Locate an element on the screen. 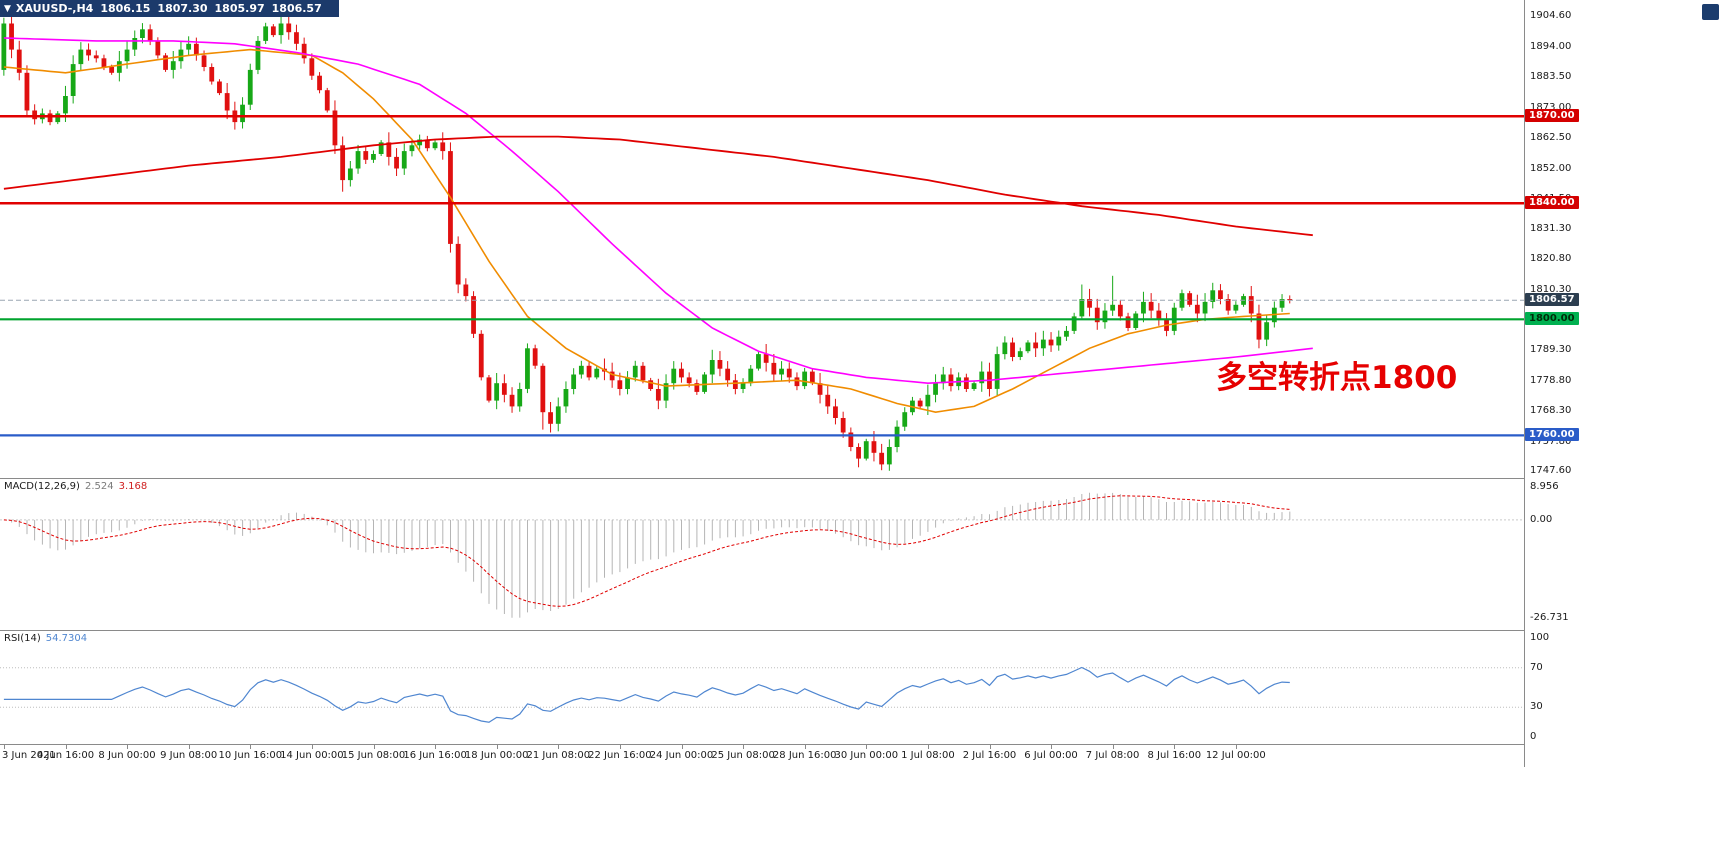 The height and width of the screenshot is (842, 1723). price-tick: 1768.30 is located at coordinates (1551, 411).